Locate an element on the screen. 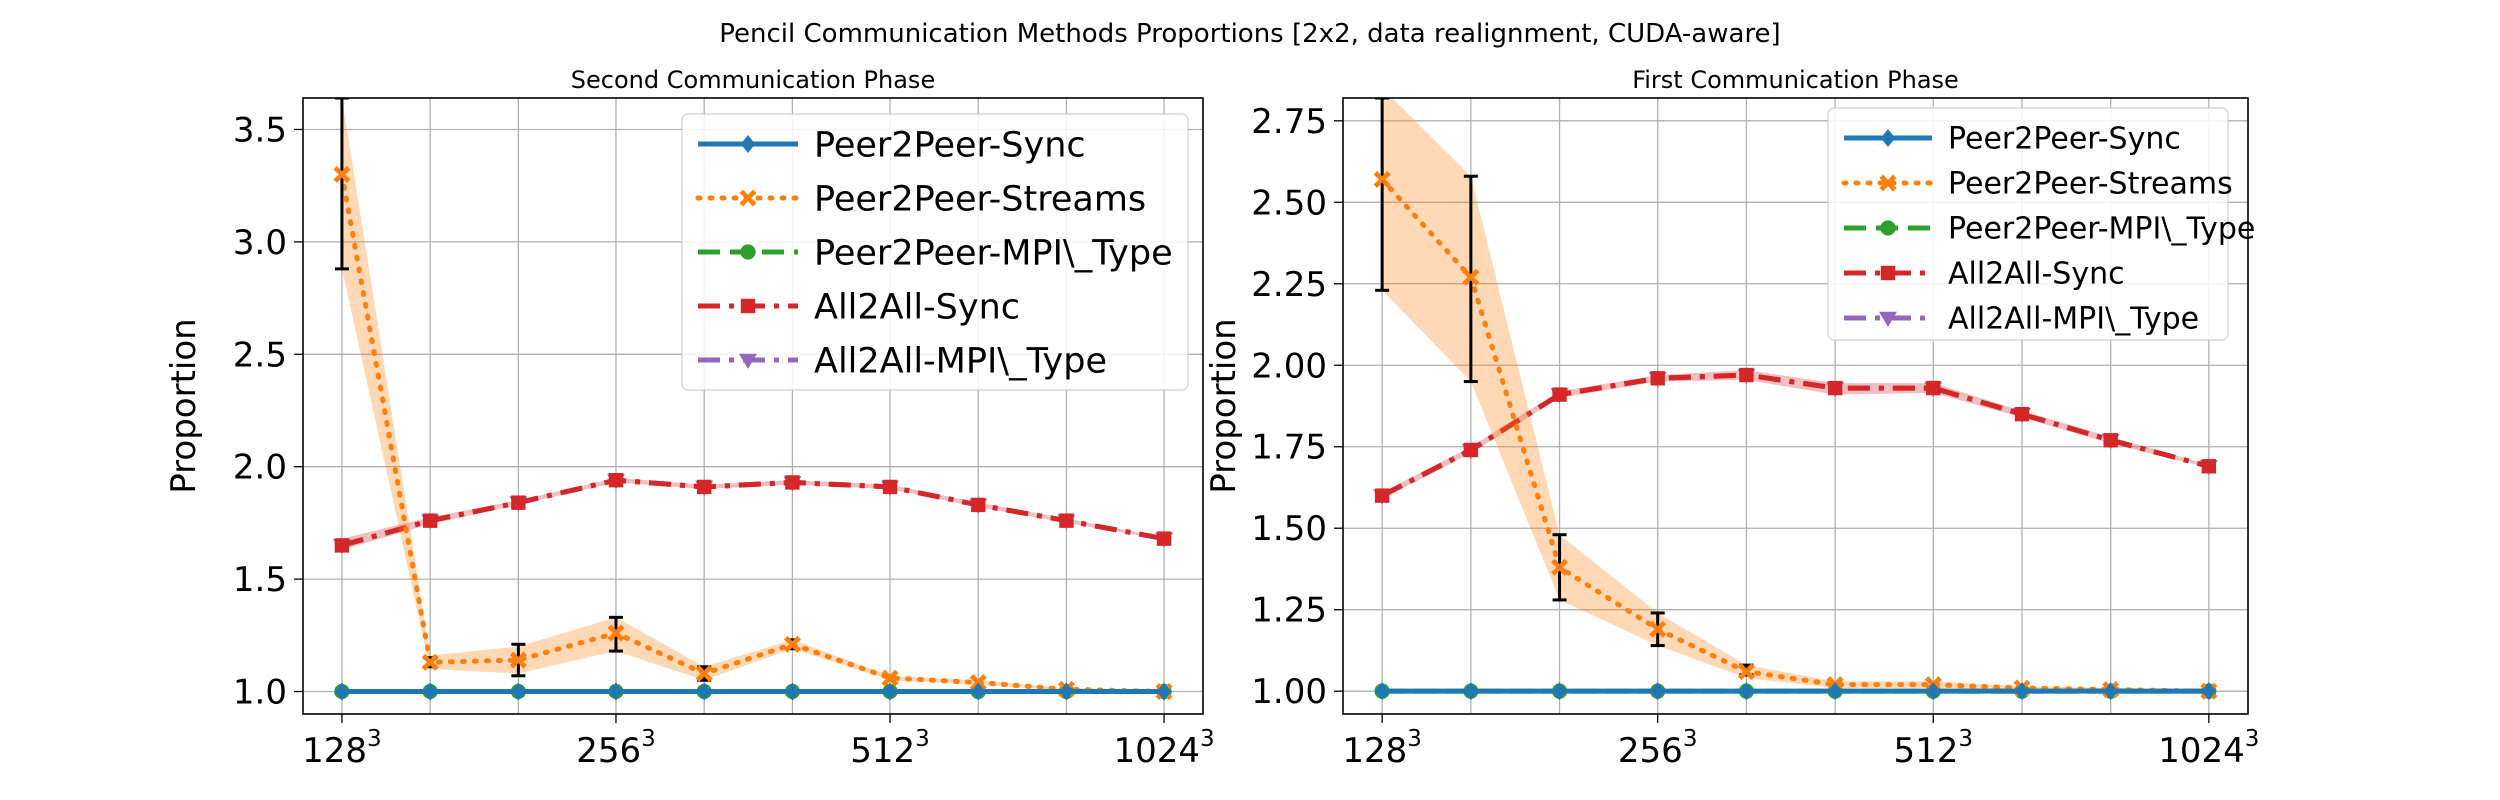 This screenshot has width=2500, height=800. y-tick-label: 2.50 is located at coordinates (1289, 203).